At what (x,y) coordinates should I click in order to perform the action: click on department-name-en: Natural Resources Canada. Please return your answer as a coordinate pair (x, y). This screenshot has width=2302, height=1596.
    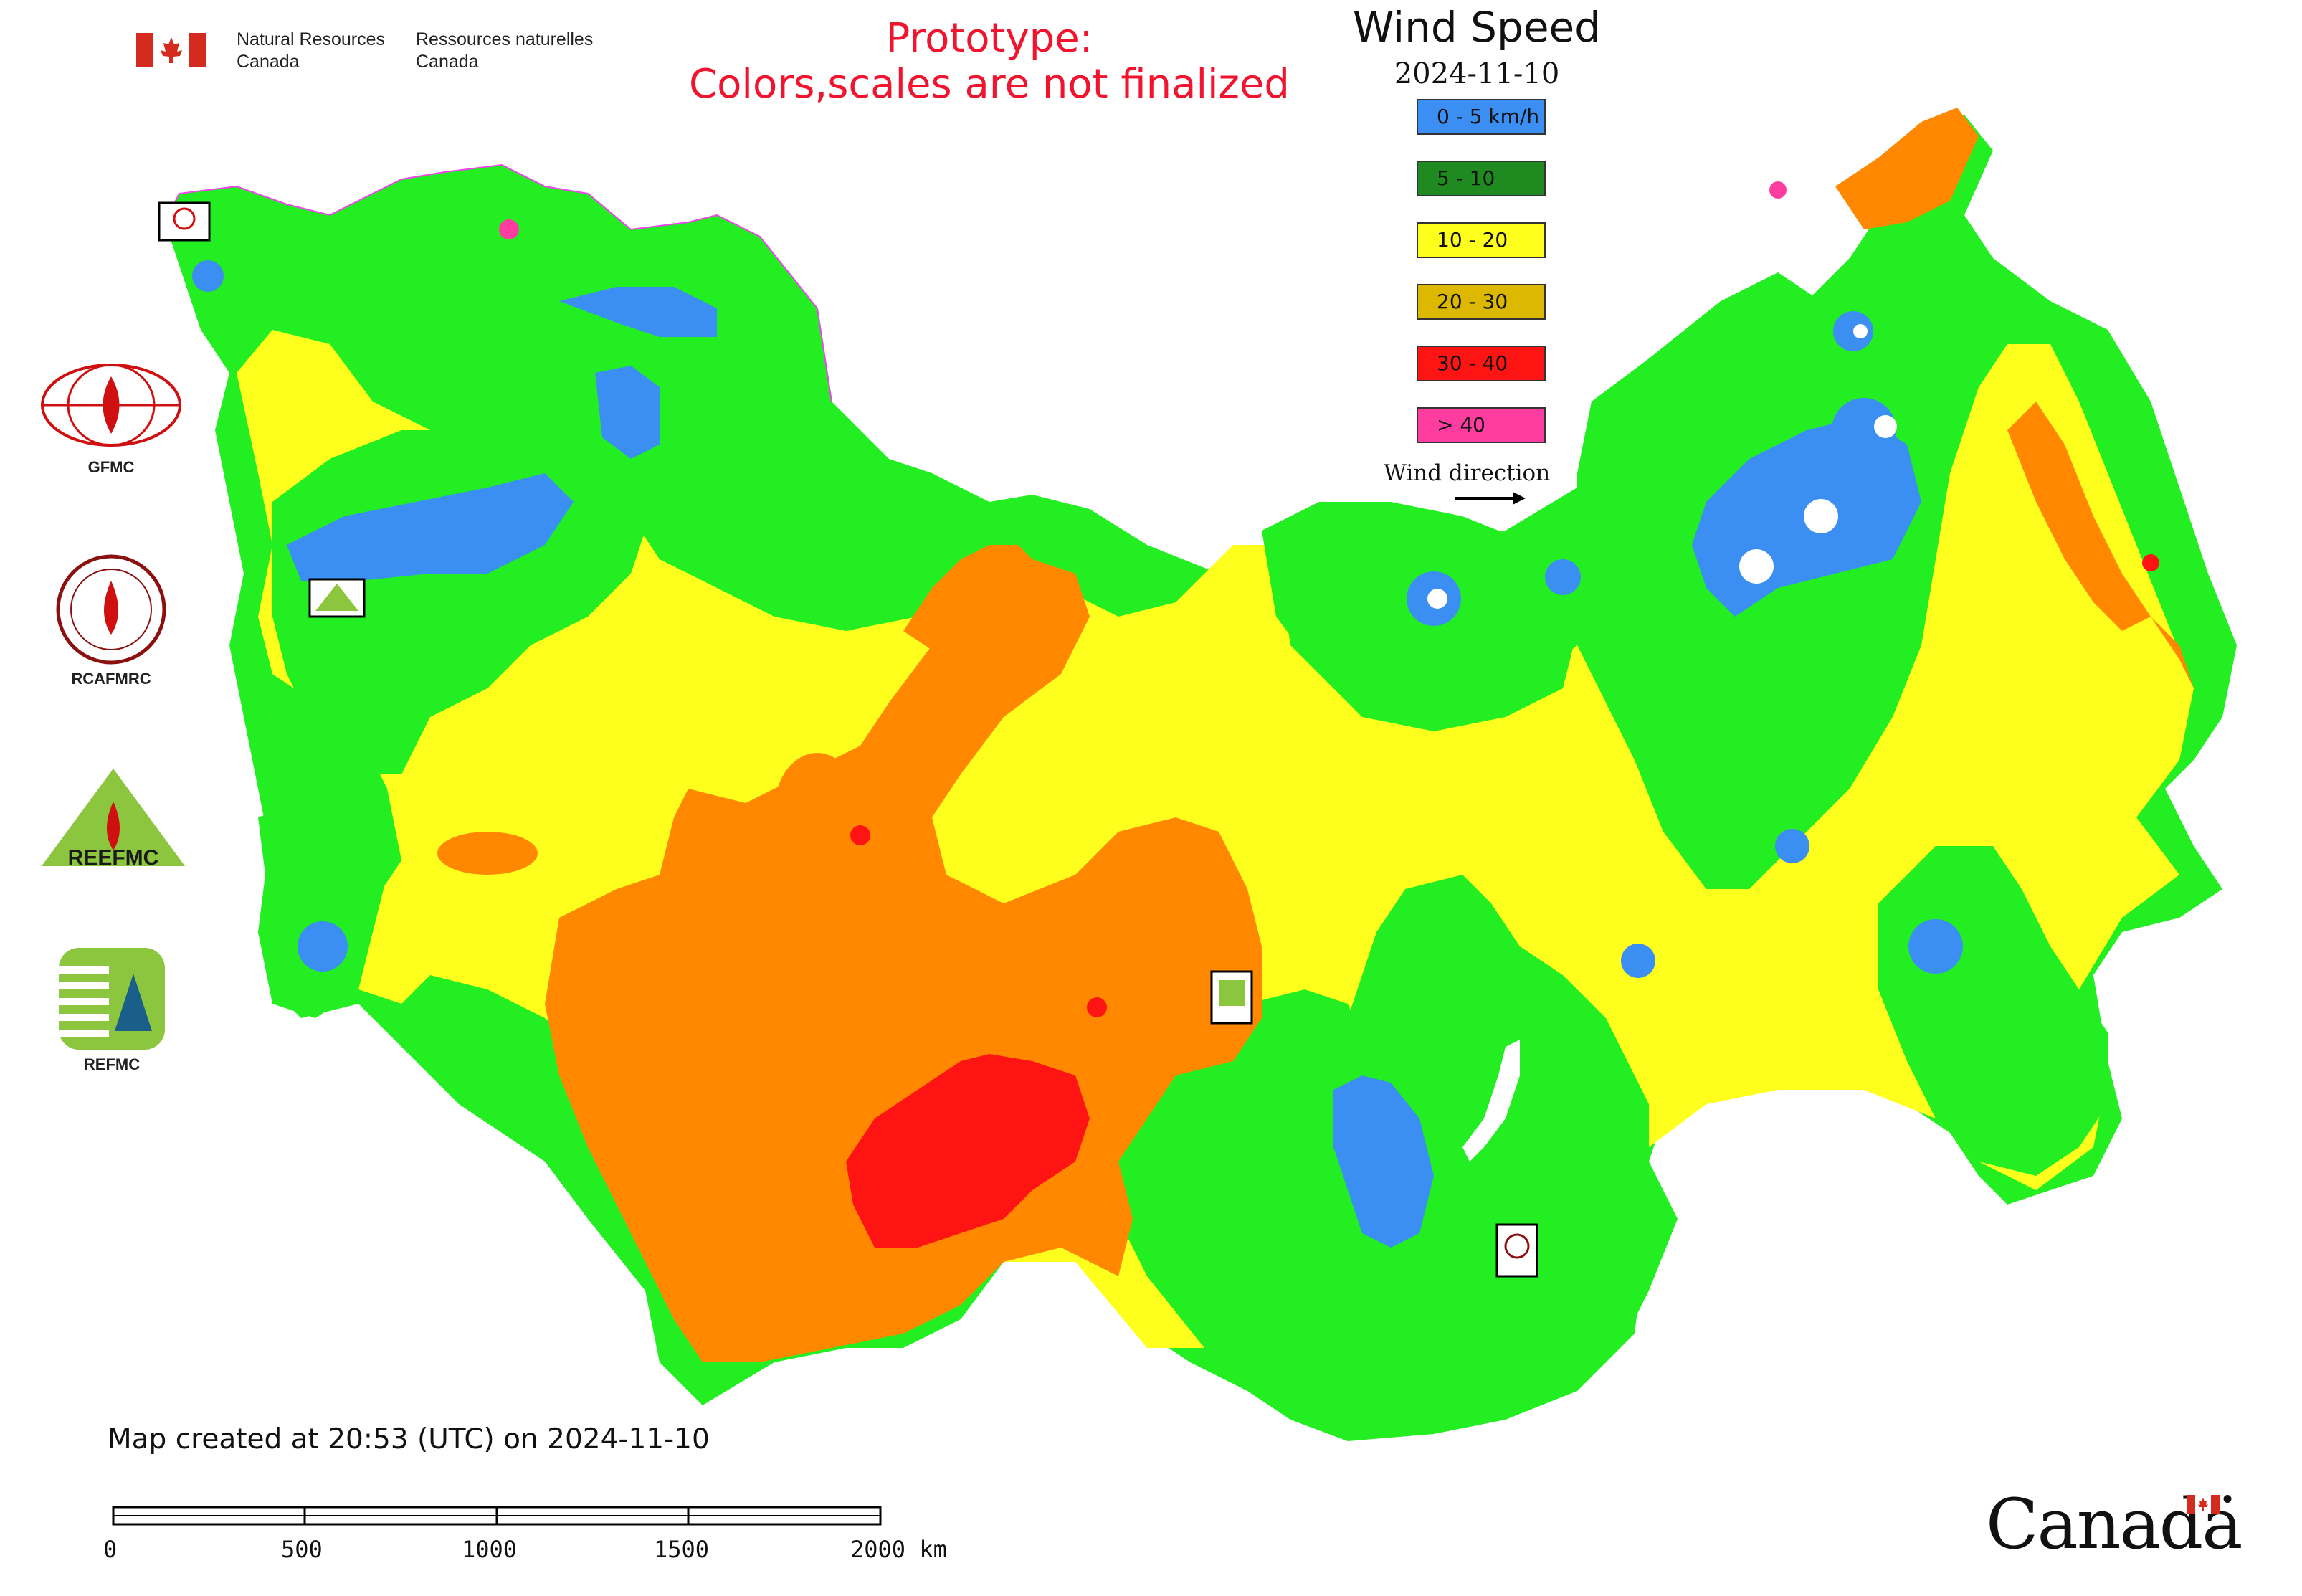
    Looking at the image, I should click on (312, 50).